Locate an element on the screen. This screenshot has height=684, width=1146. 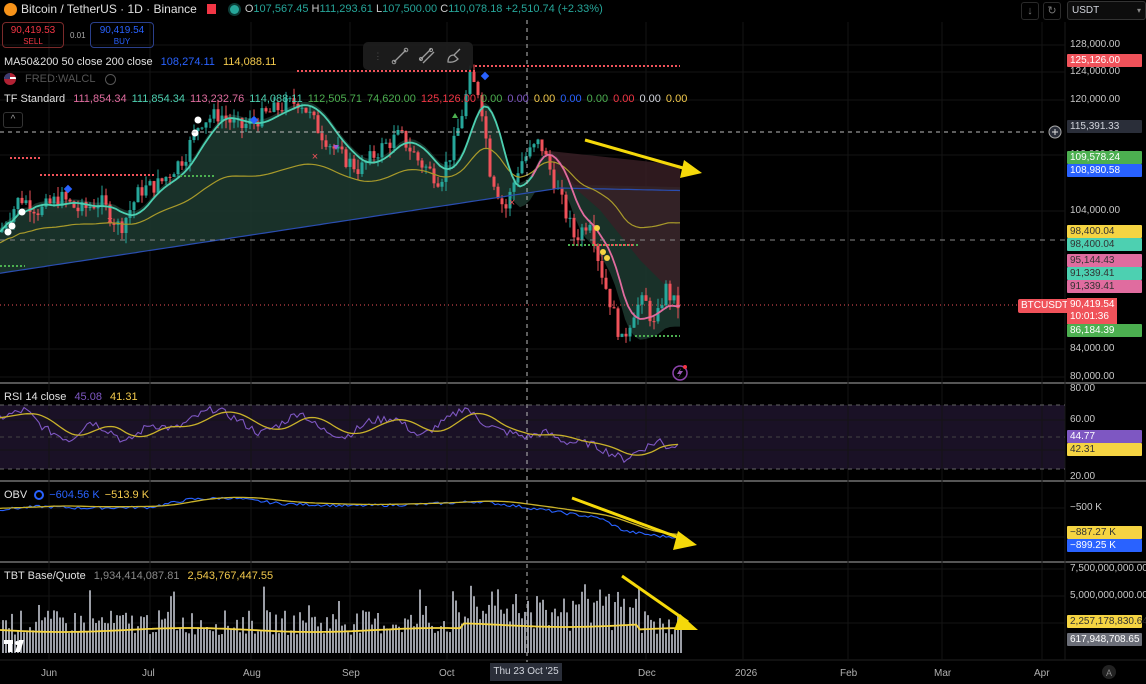
drawing-toolbar: ⋮ is located at coordinates (418, 56).